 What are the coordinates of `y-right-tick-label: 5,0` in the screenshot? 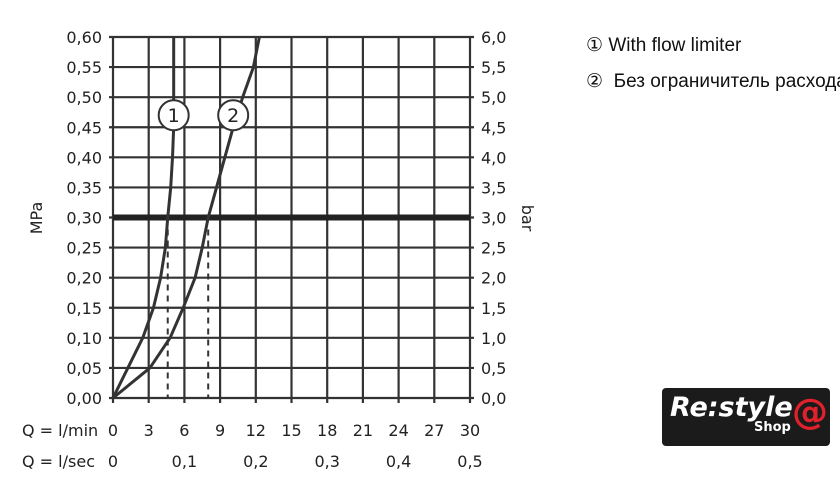 It's located at (493, 97).